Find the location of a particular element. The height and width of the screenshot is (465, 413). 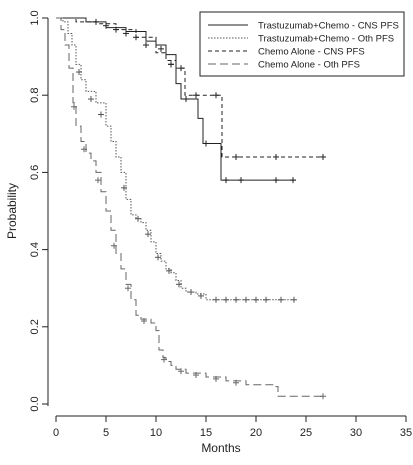

y-tick-label: 0.2 is located at coordinates (35, 326).